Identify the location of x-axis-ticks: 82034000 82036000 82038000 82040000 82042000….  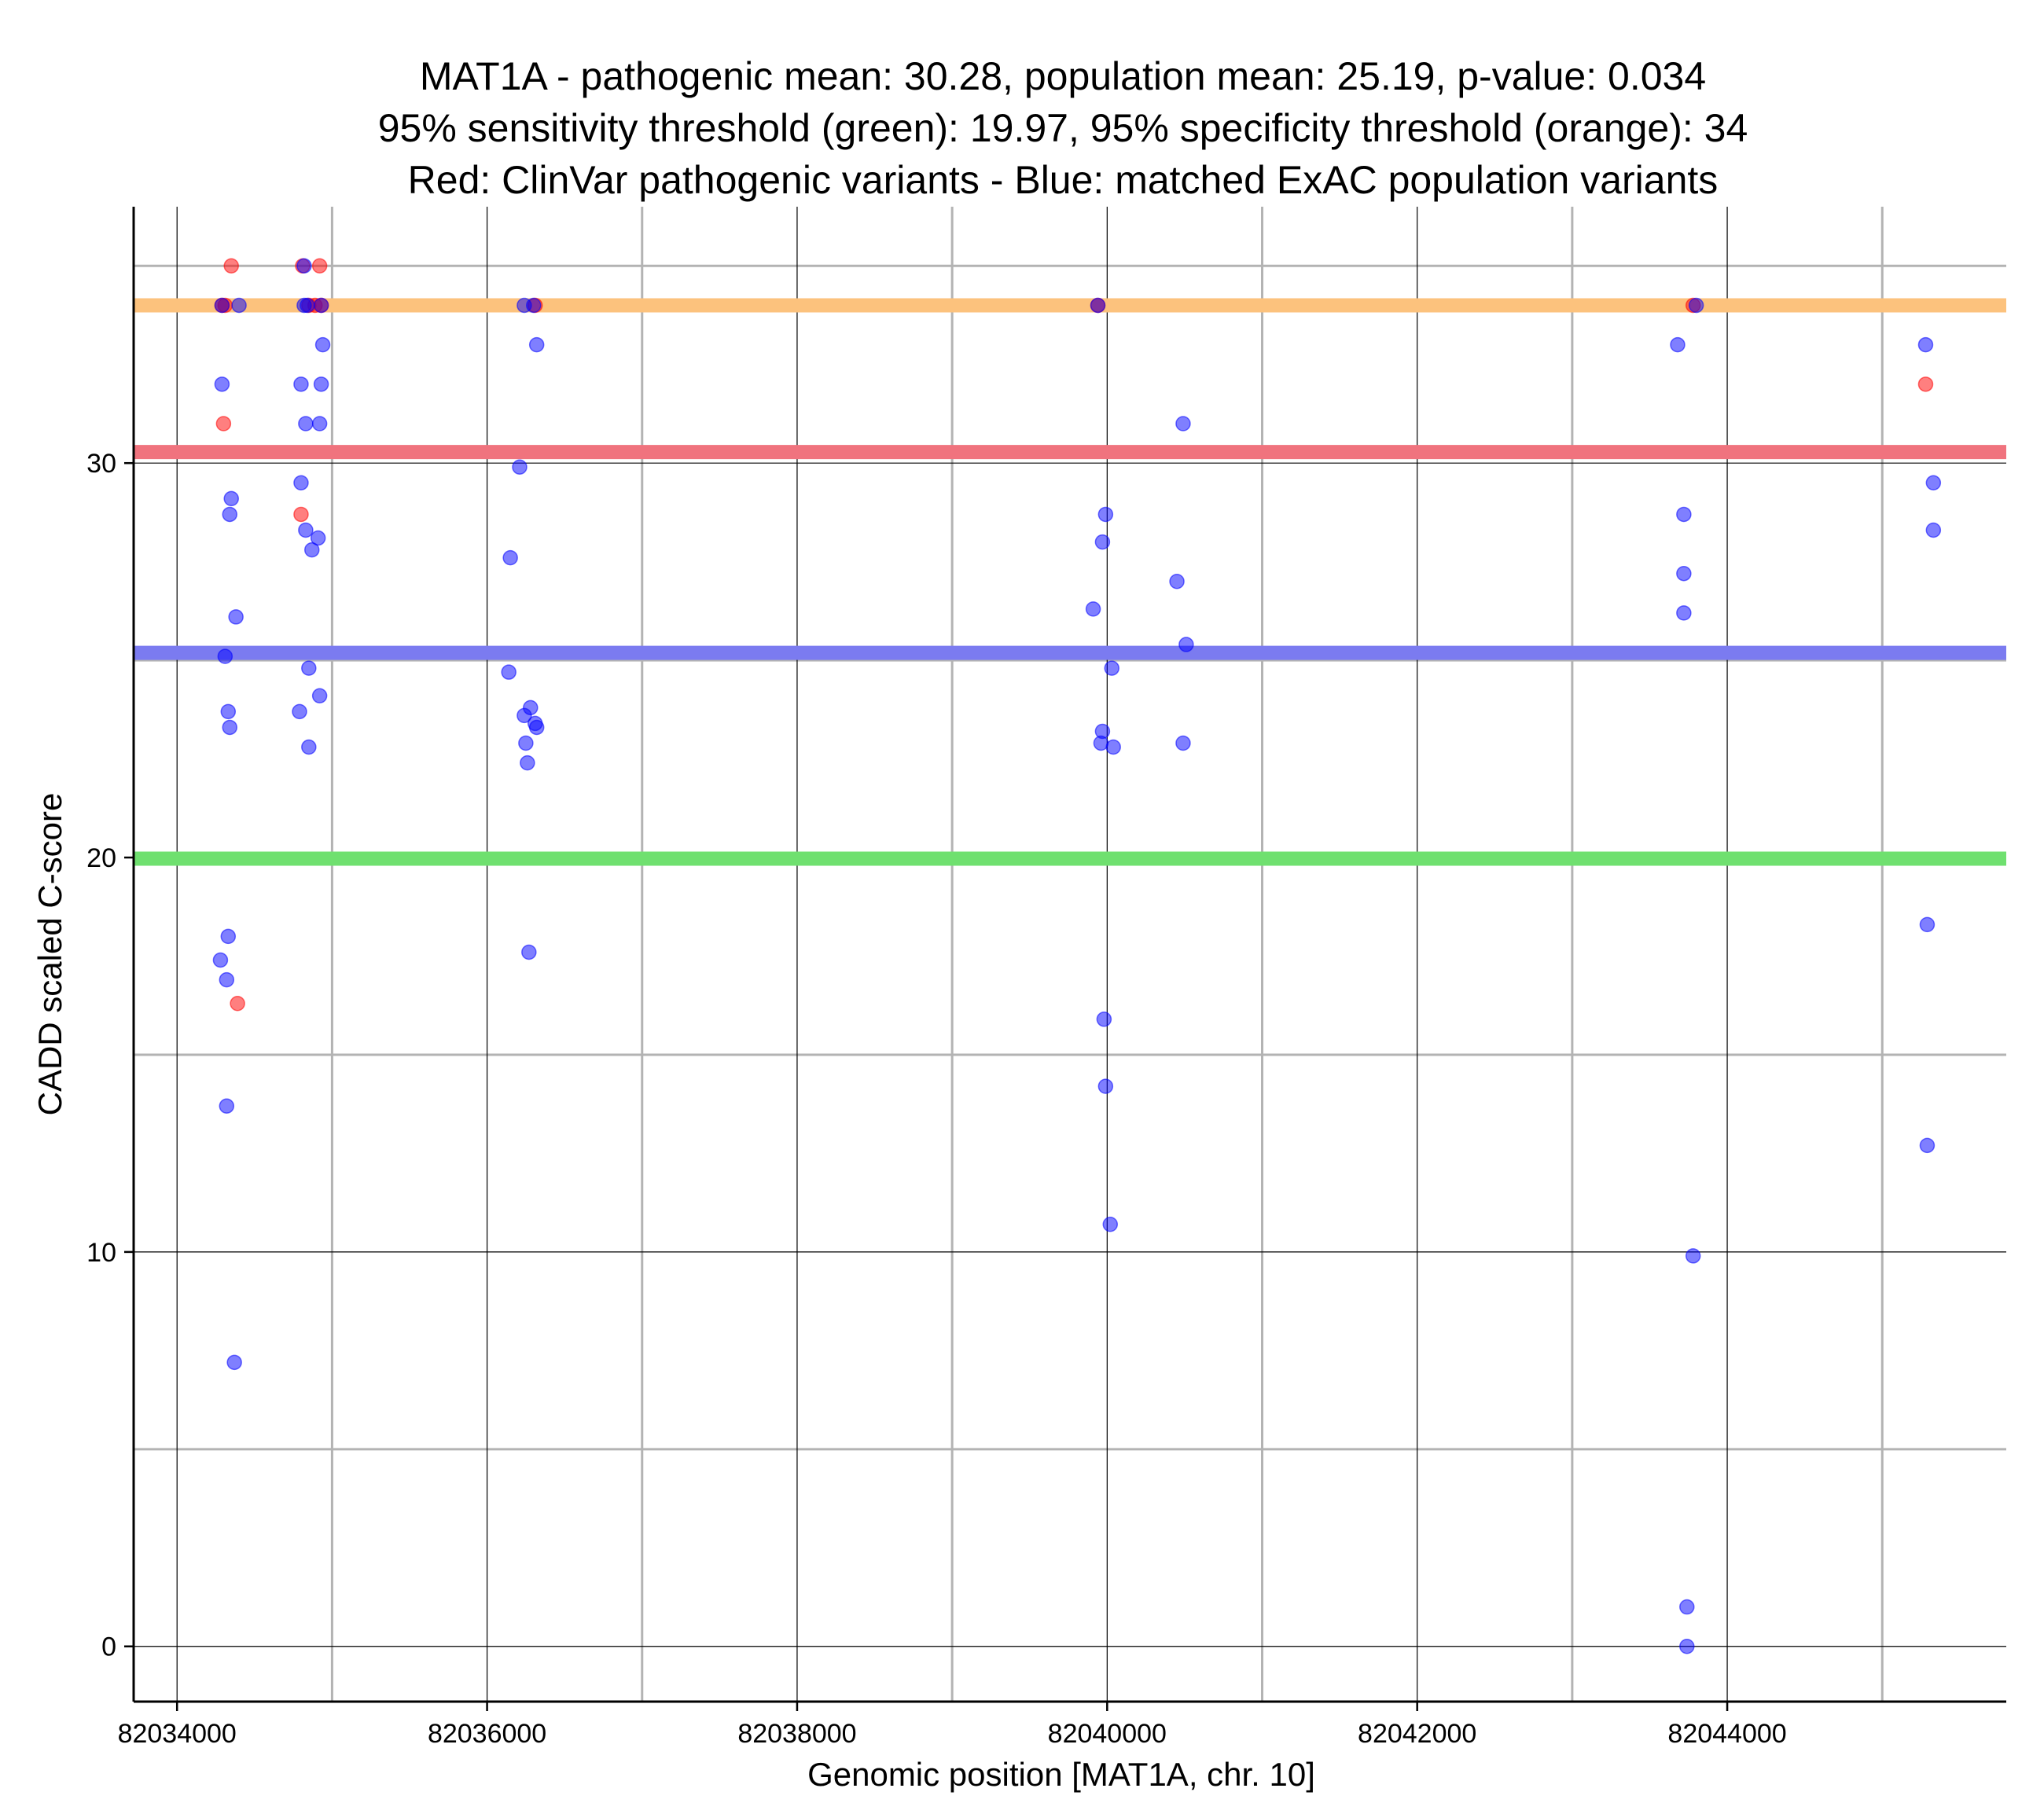
(952, 1725).